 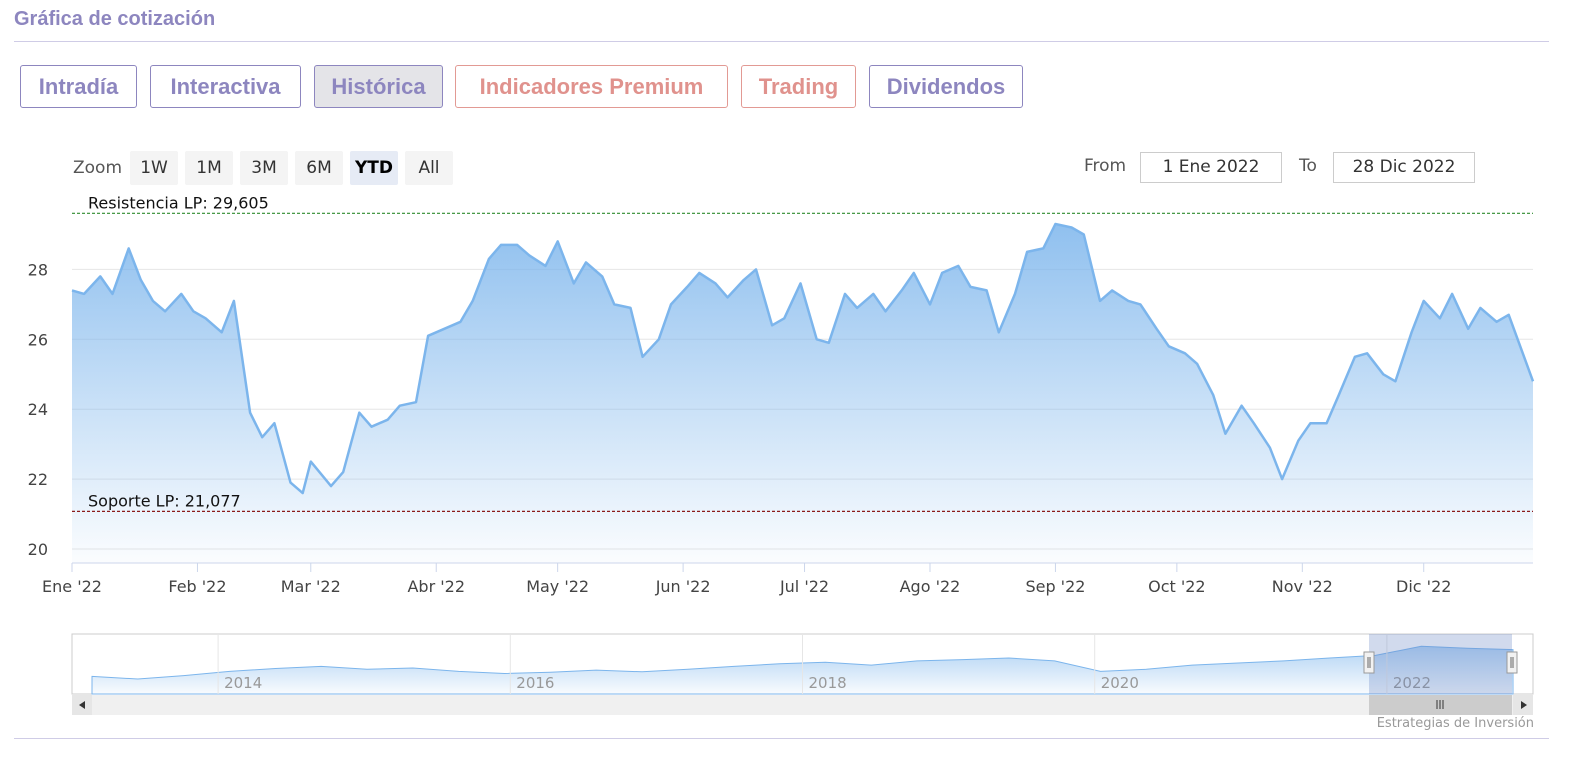 What do you see at coordinates (225, 86) in the screenshot?
I see `tab-interactiva: Interactiva` at bounding box center [225, 86].